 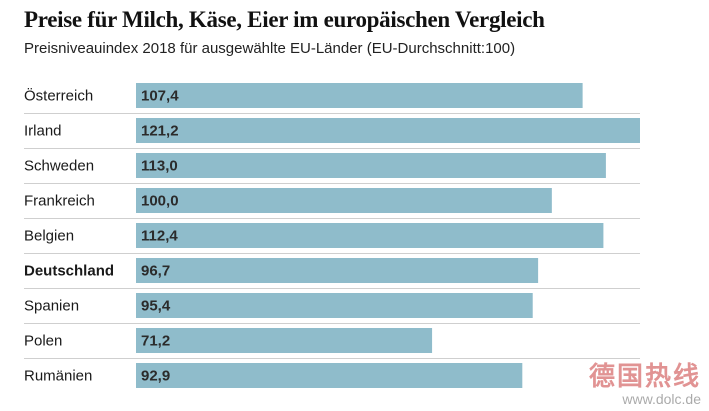 I want to click on bar-polen, so click(x=284, y=340).